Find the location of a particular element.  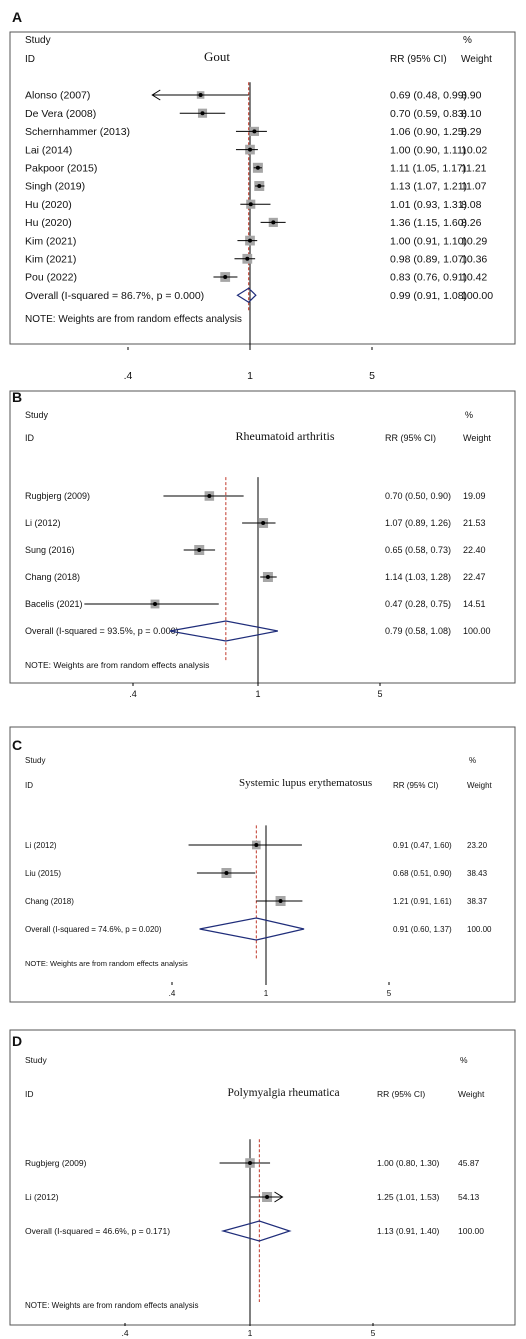

panel-a-overall-ci: 0.99 (0.91, 1.08) is located at coordinates (428, 296).